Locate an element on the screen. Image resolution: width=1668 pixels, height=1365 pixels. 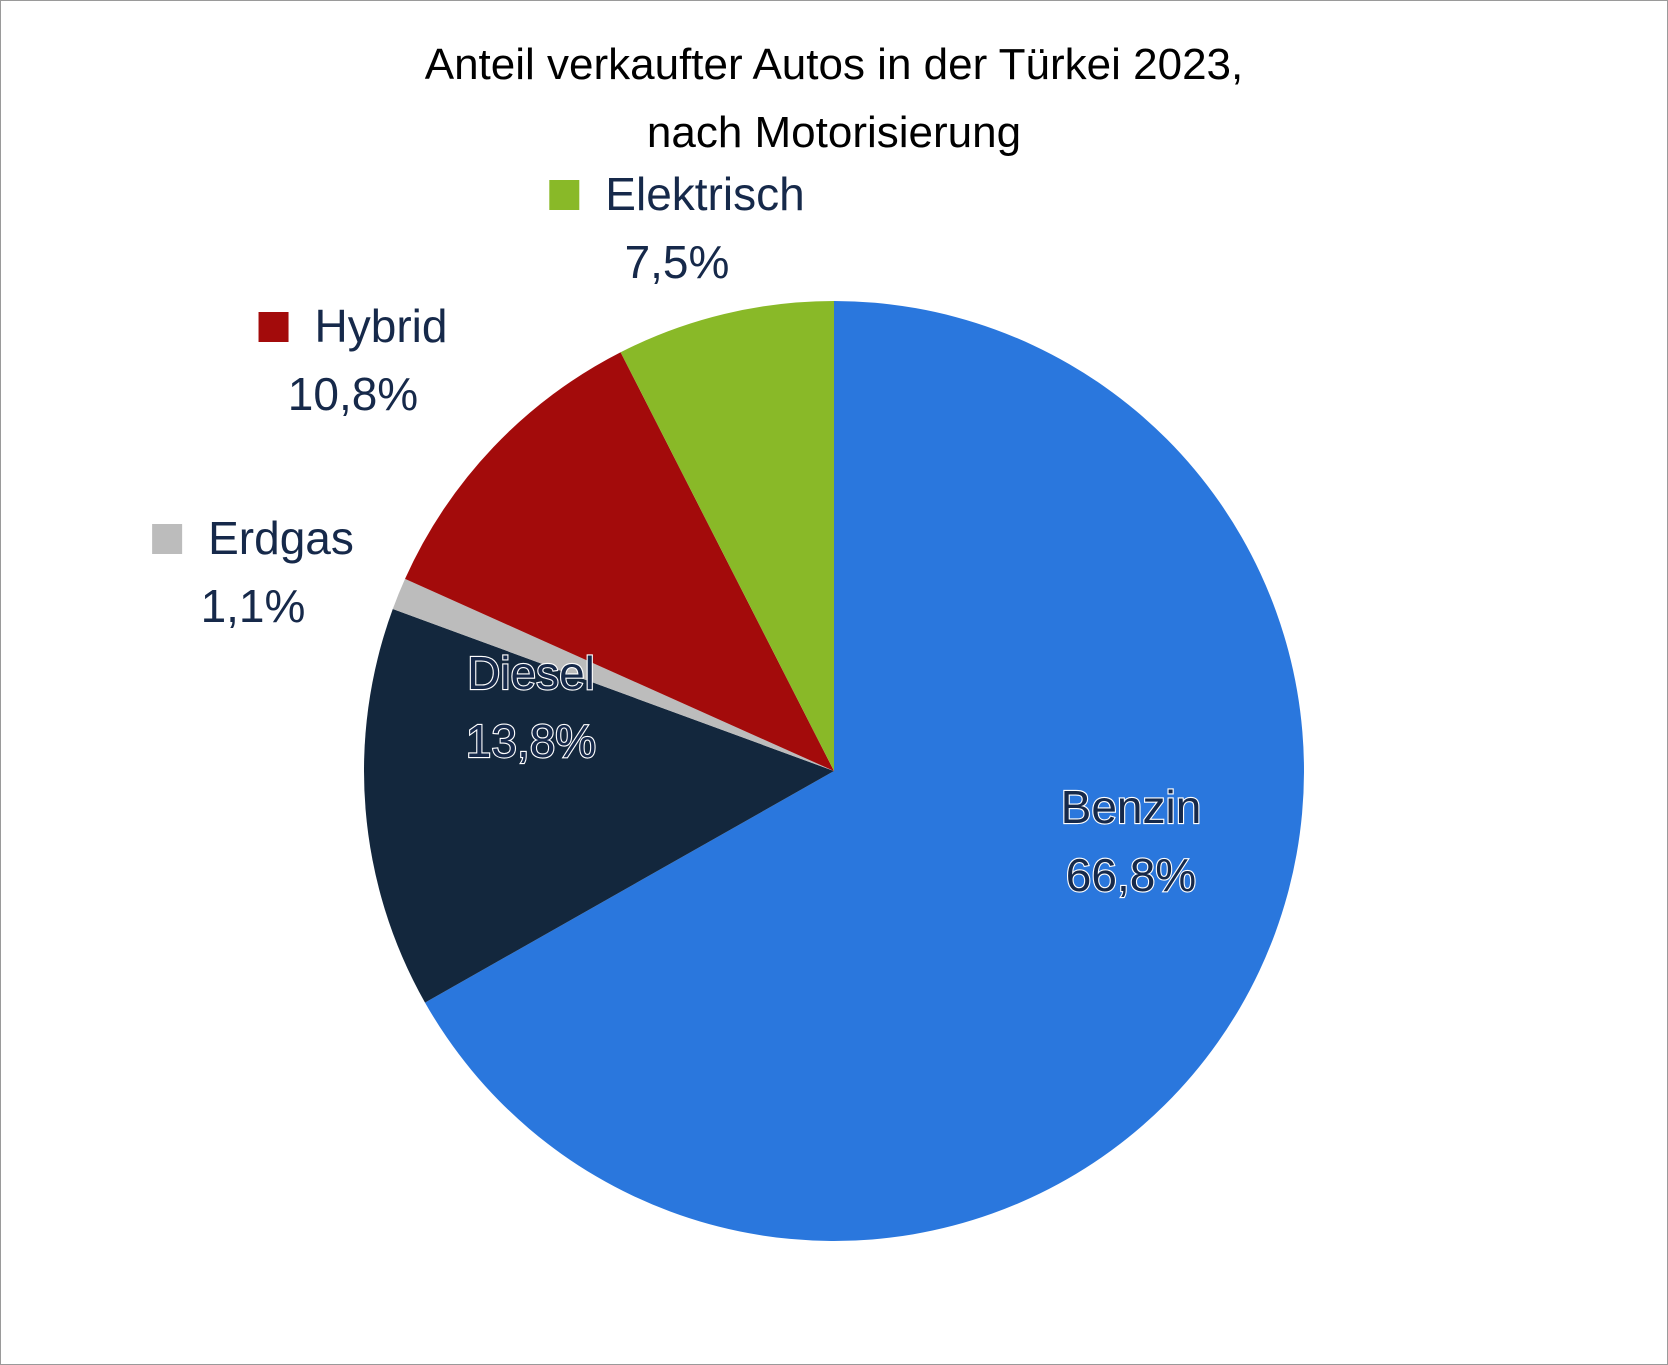
pie-slice-diesel is located at coordinates (598, 806).